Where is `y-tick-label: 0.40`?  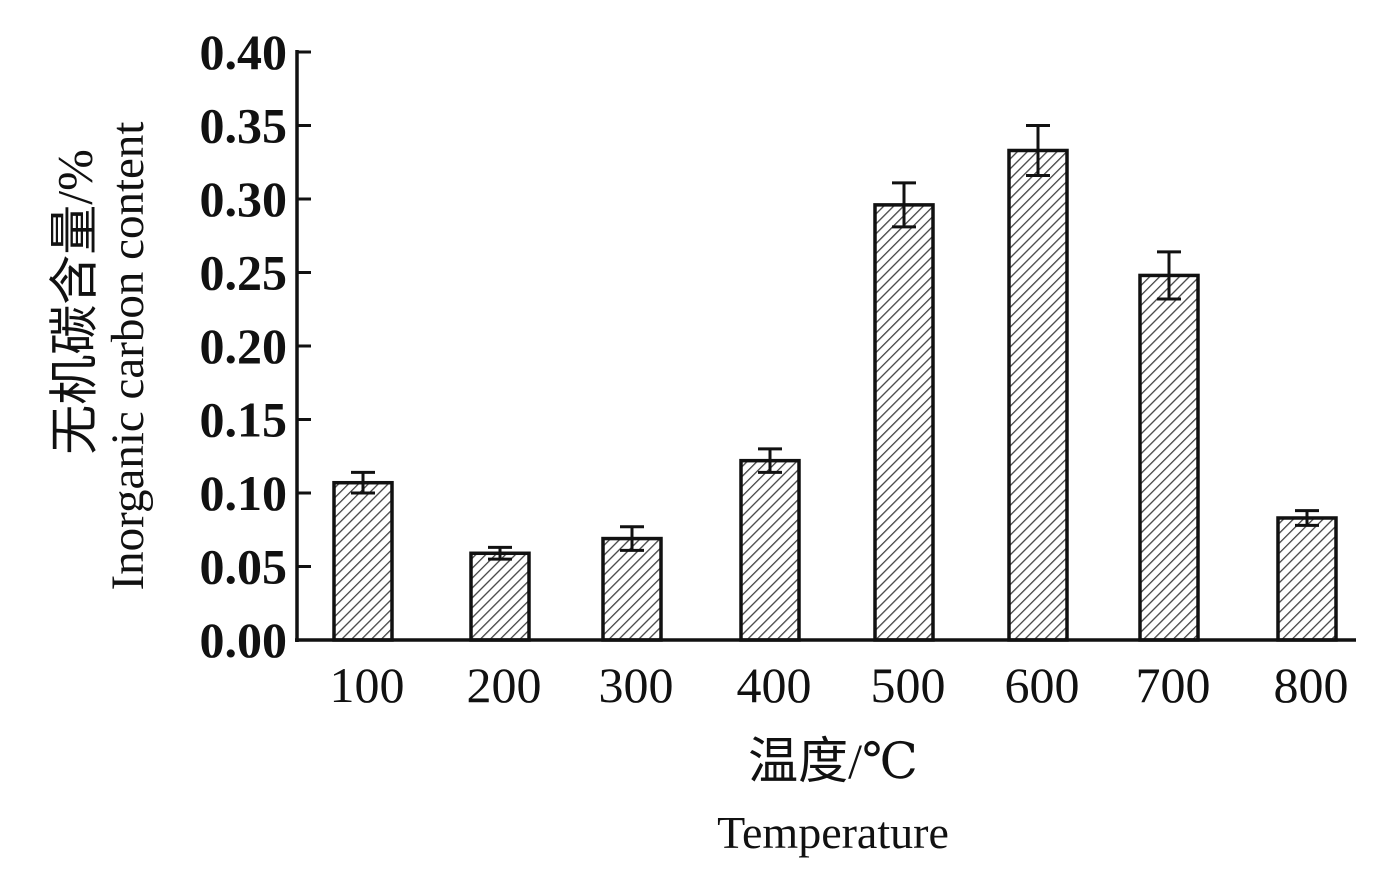 y-tick-label: 0.40 is located at coordinates (244, 52).